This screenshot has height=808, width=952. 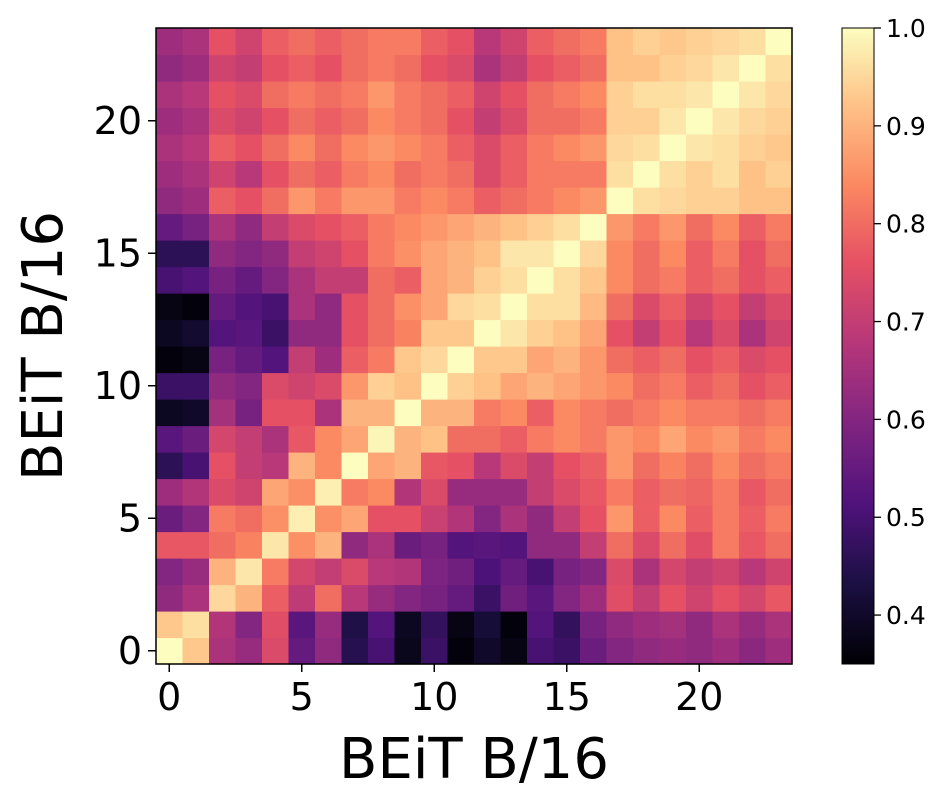 I want to click on y-tick-label: 0, so click(x=130, y=651).